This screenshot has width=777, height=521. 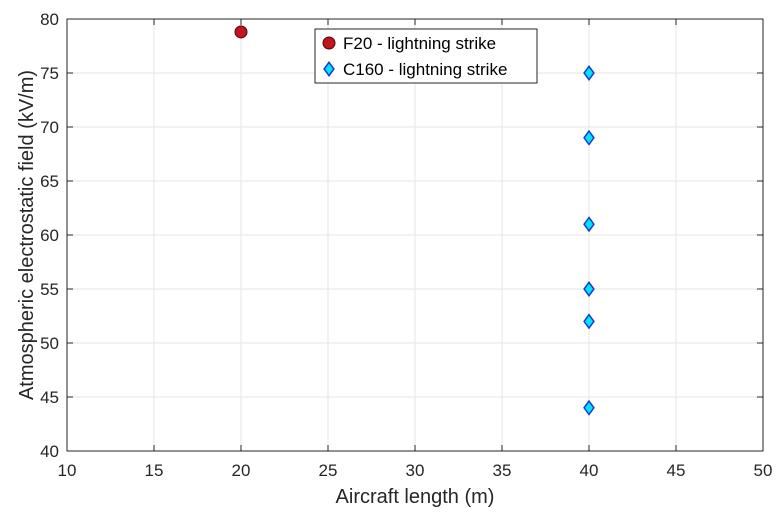 I want to click on y-tick-label: 80, so click(x=49, y=19).